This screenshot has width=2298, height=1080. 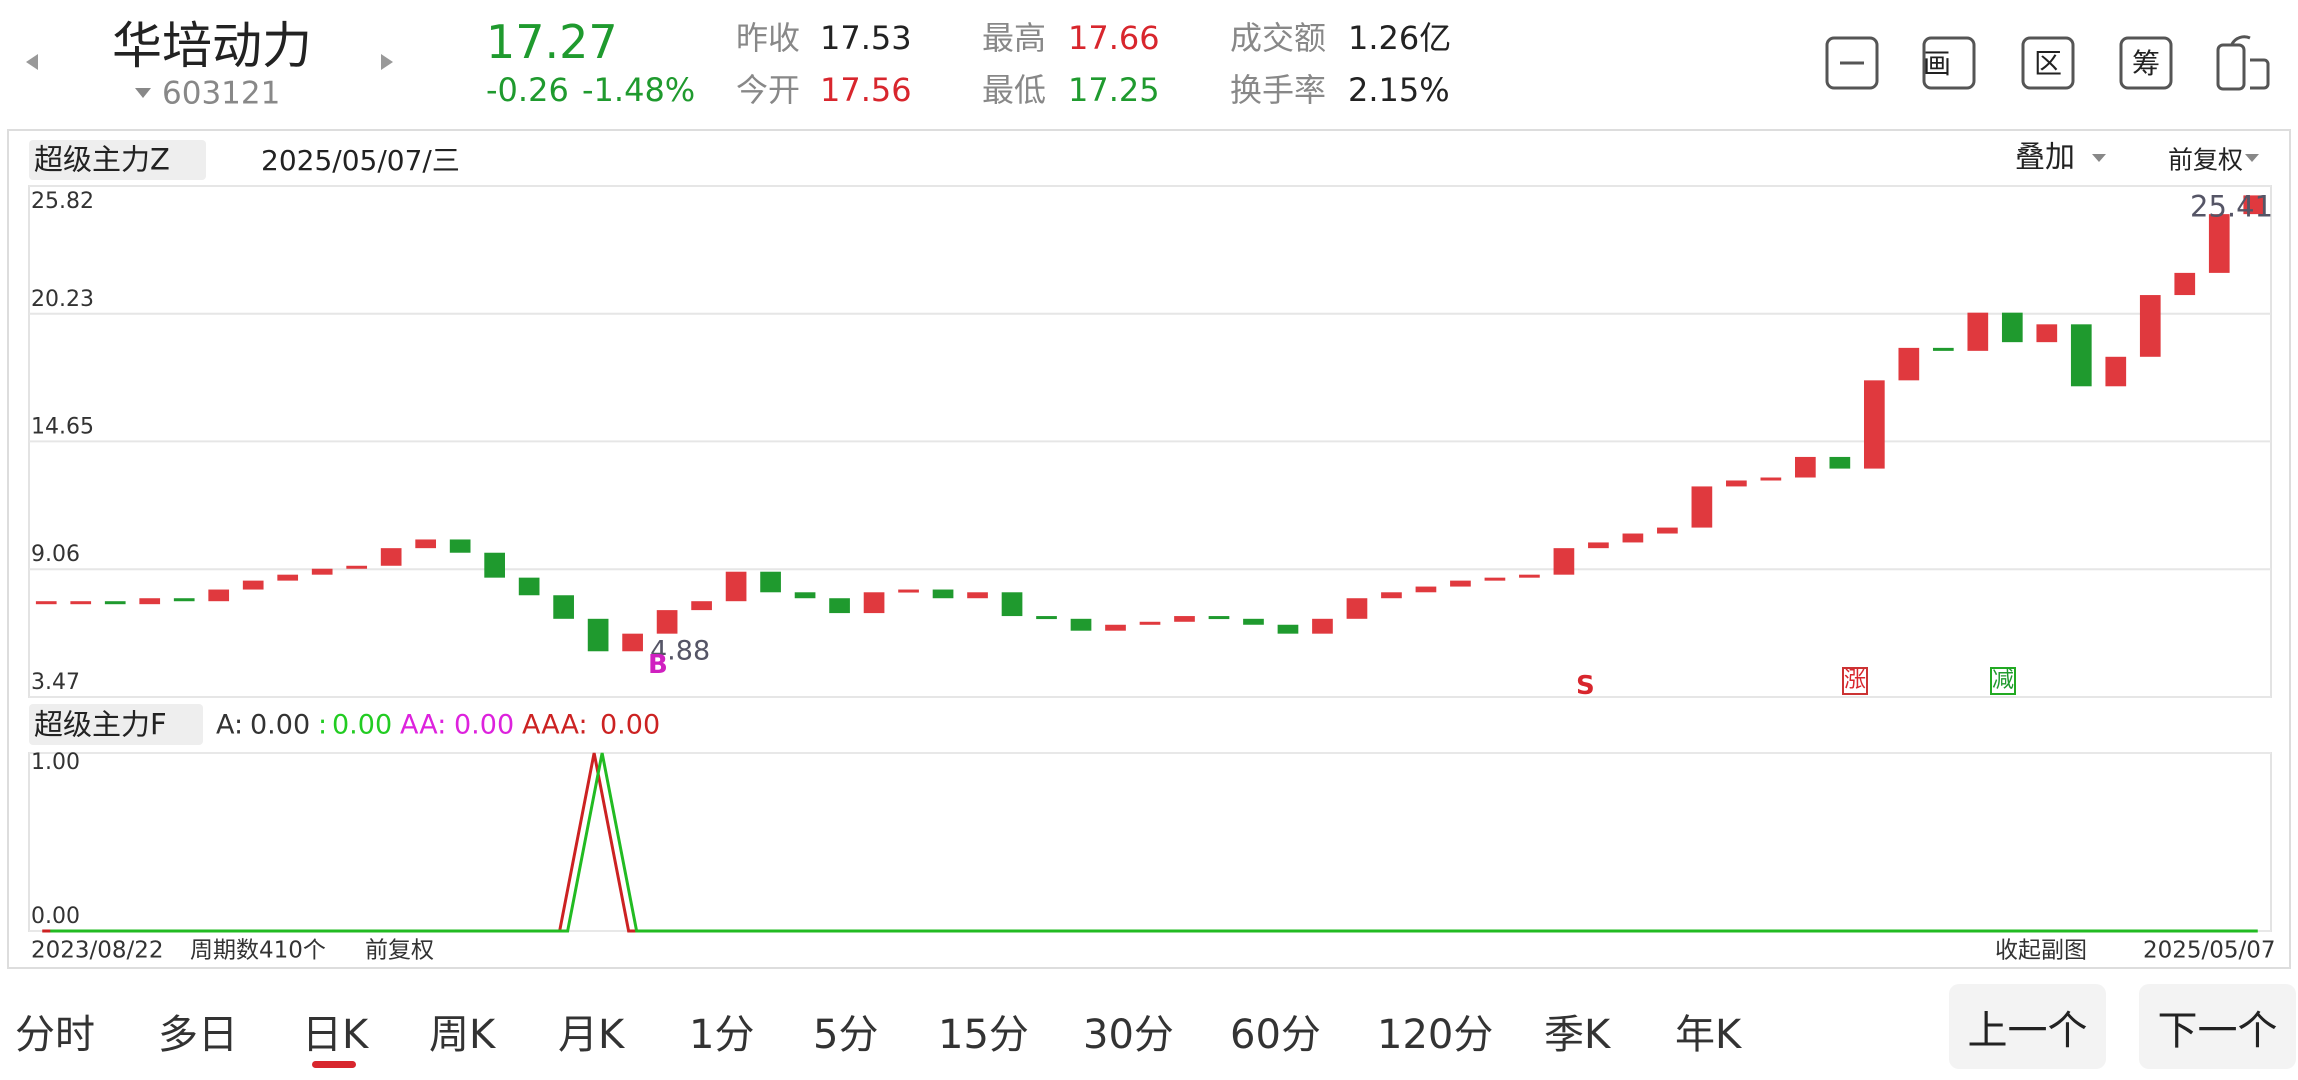 I want to click on y-tick-label: 3.47, so click(x=55, y=682).